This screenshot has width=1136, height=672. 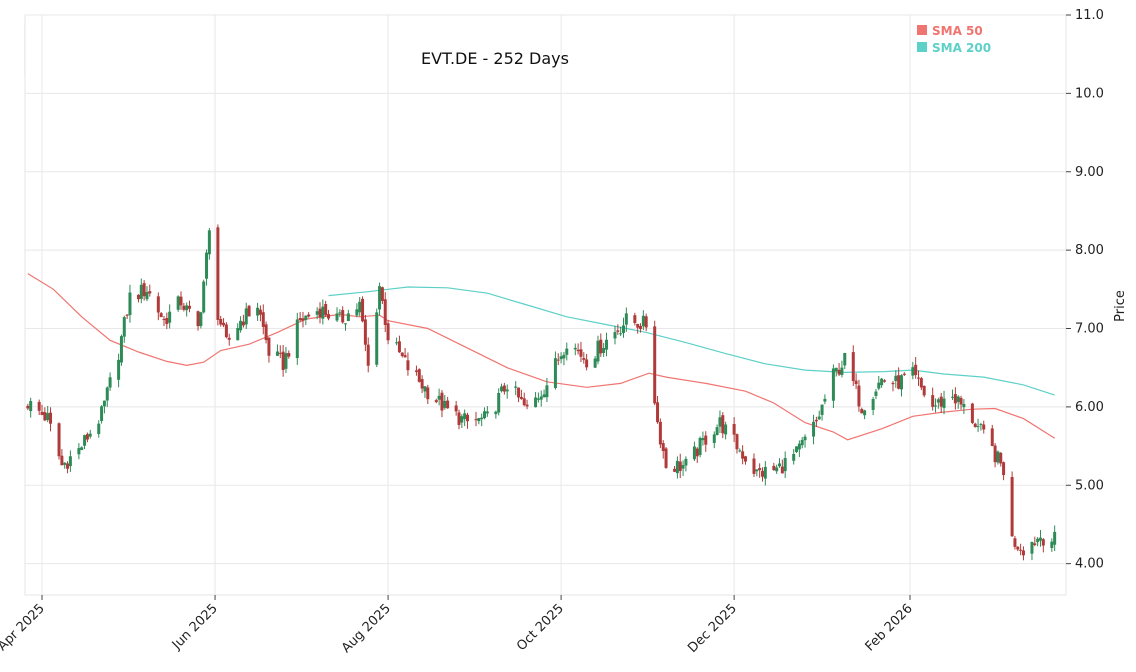 What do you see at coordinates (1089, 485) in the screenshot?
I see `y-tick-label: 5.00` at bounding box center [1089, 485].